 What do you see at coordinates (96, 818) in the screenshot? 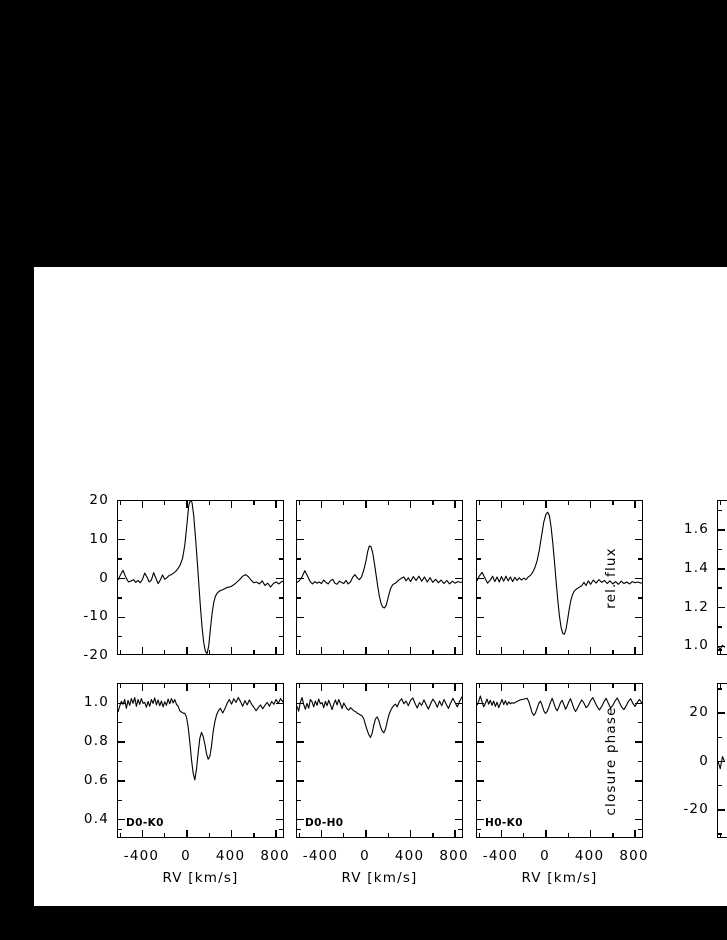
I see `axis-tick-label: 0.4` at bounding box center [96, 818].